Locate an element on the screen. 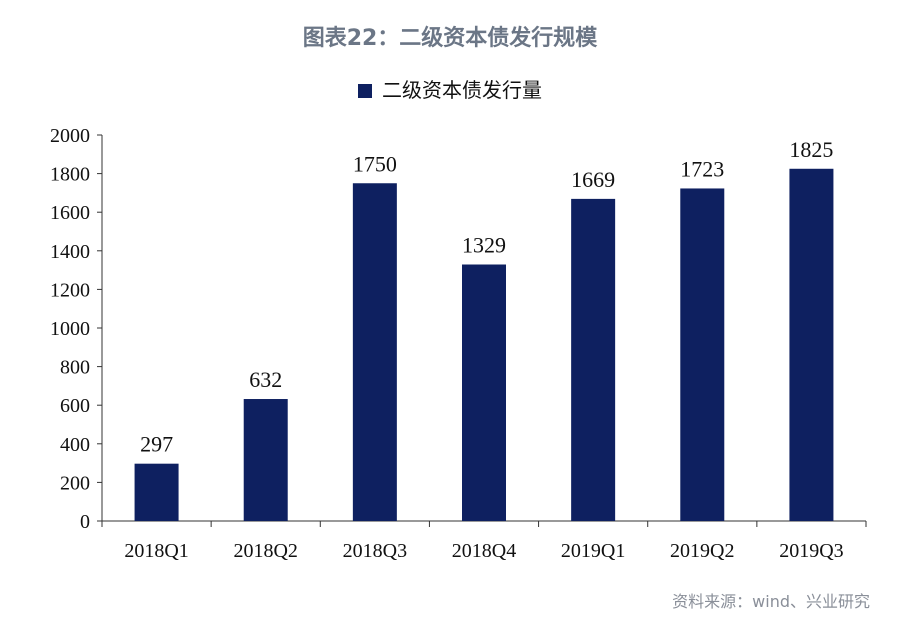 The image size is (900, 625). y-tick-label: 600 is located at coordinates (75, 406).